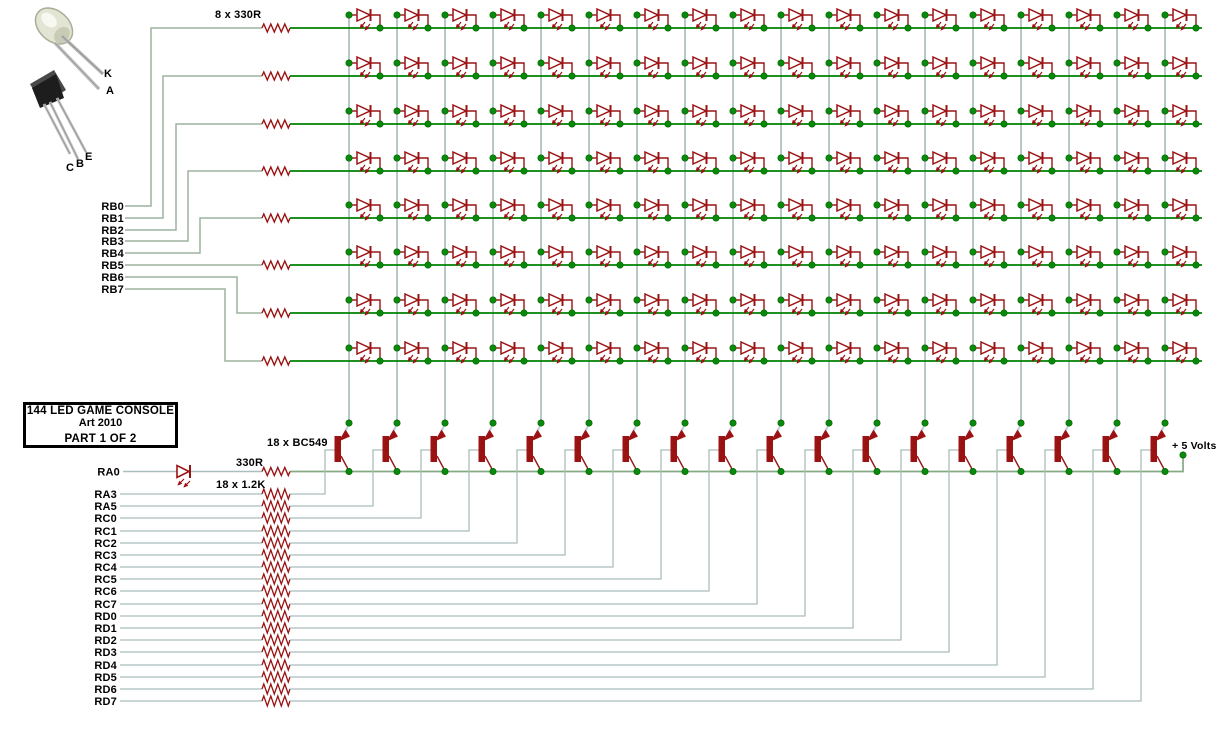 The image size is (1220, 740). Describe the element at coordinates (108, 473) in the screenshot. I see `anode-port-label-RA0: RA0` at that location.